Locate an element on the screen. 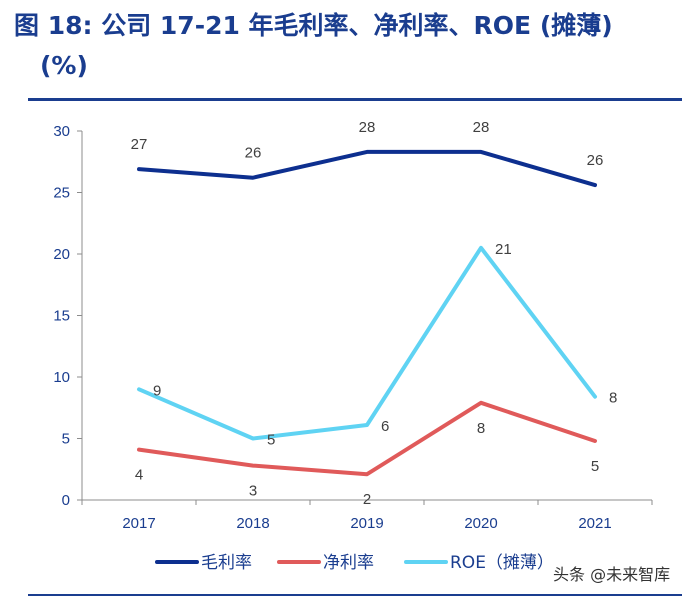  data-label-s2-1: 4 is located at coordinates (139, 475).